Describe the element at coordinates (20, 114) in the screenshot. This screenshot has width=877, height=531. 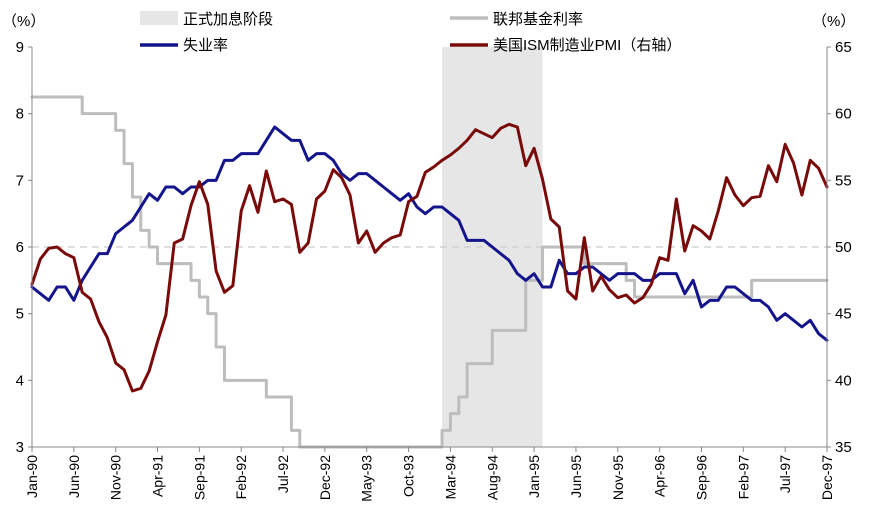
I see `left-tick-label: 8` at that location.